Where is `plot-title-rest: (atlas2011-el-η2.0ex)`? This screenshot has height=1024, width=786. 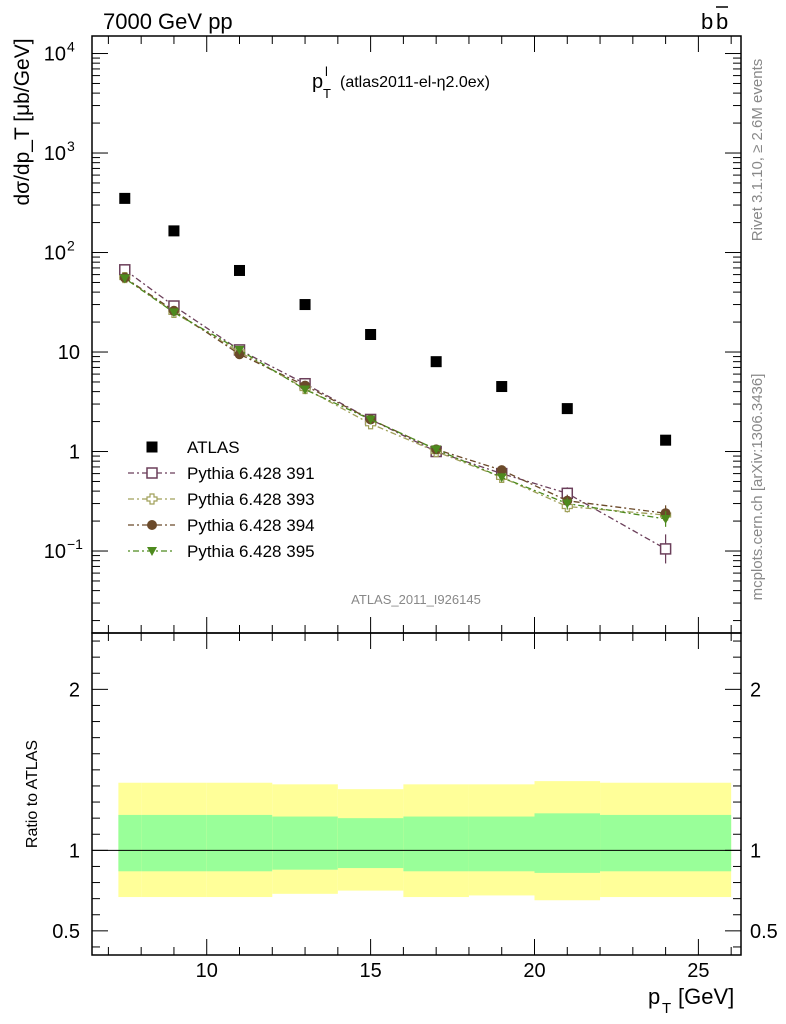 plot-title-rest: (atlas2011-el-η2.0ex) is located at coordinates (415, 82).